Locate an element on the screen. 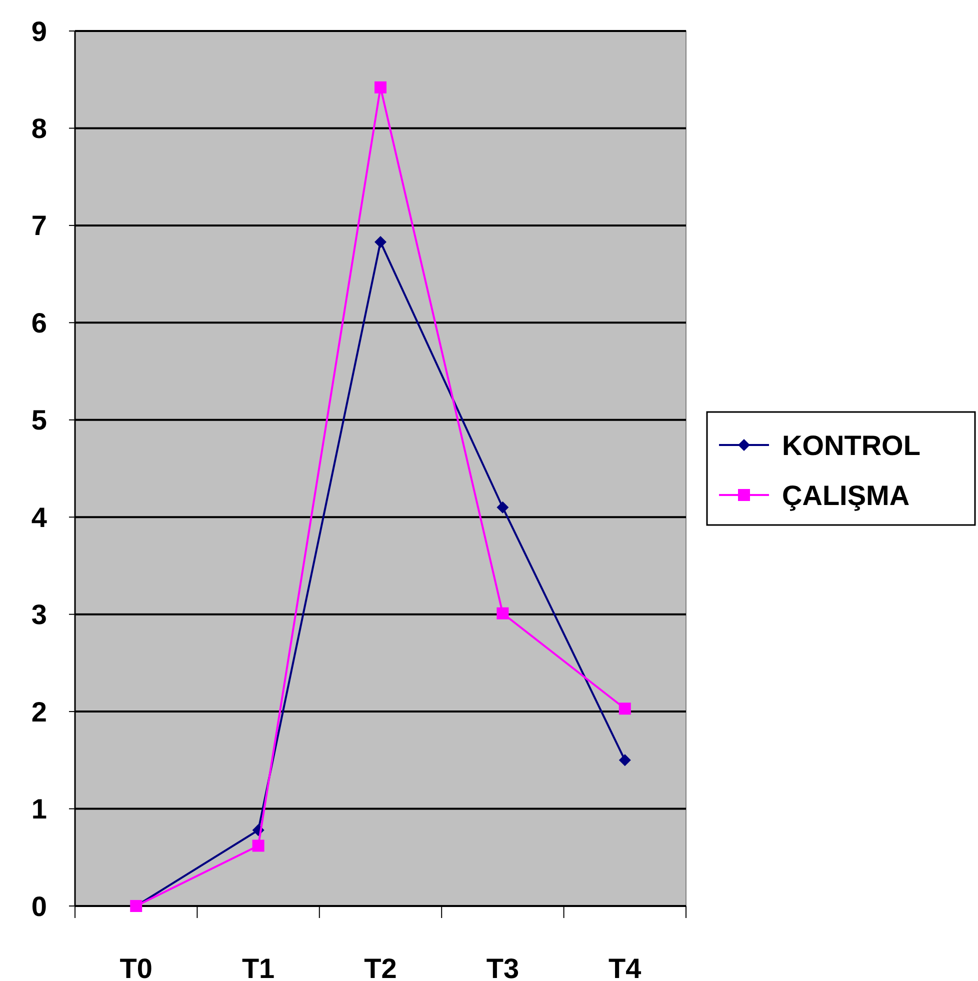 This screenshot has height=981, width=978. y-tick-label: 2 is located at coordinates (39, 712).